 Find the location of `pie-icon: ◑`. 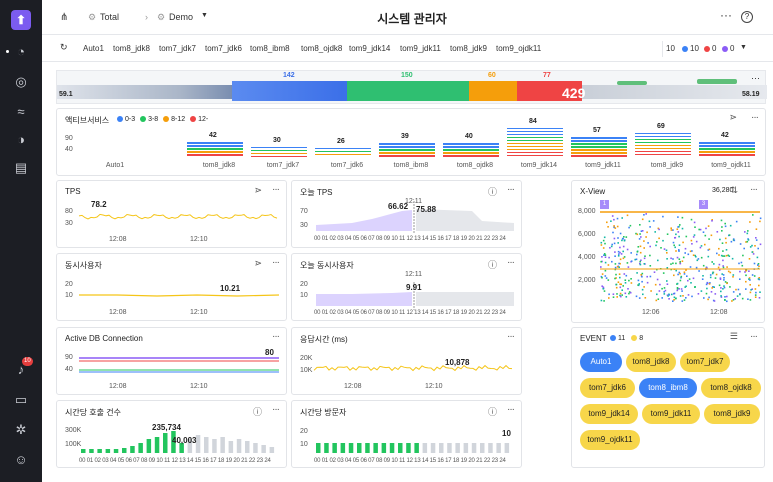

pie-icon: ◑ is located at coordinates (21, 139).